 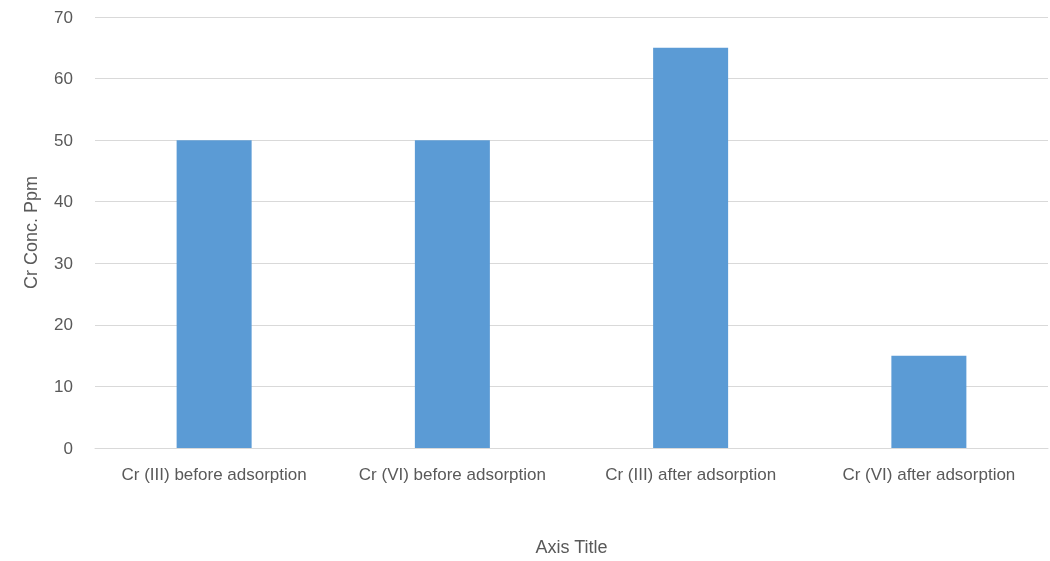 What do you see at coordinates (929, 474) in the screenshot?
I see `x-tick-label: Cr (VI) after adsorption` at bounding box center [929, 474].